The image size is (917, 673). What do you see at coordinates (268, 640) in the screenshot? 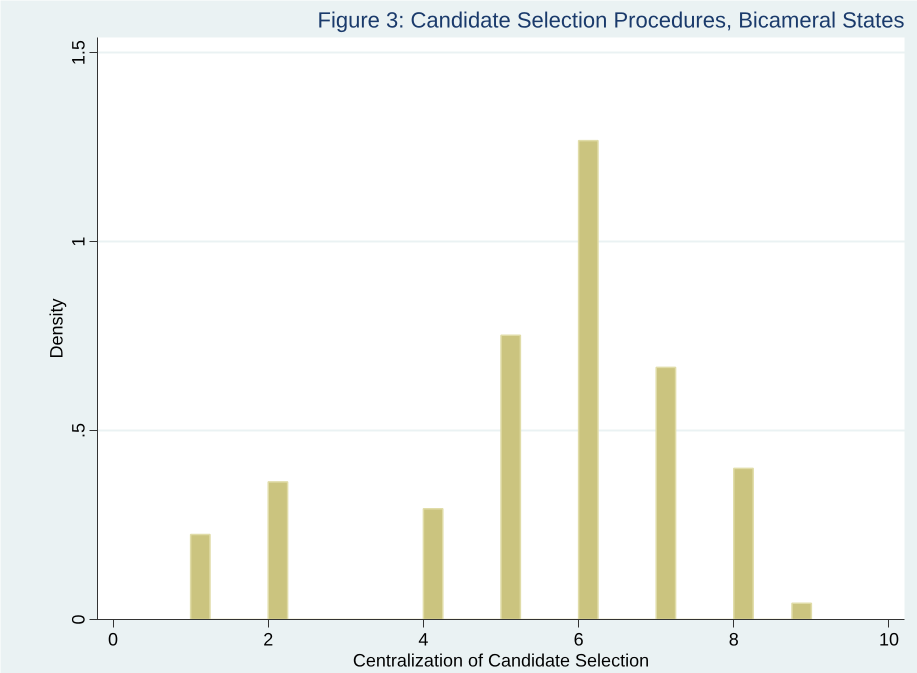
I see `x-tick-label: 2` at bounding box center [268, 640].